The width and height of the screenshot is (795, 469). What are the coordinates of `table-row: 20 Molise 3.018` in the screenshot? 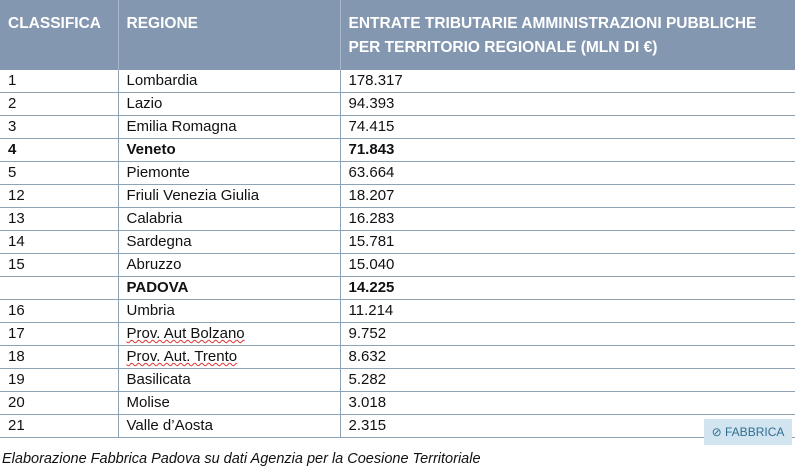 It's located at (397, 403).